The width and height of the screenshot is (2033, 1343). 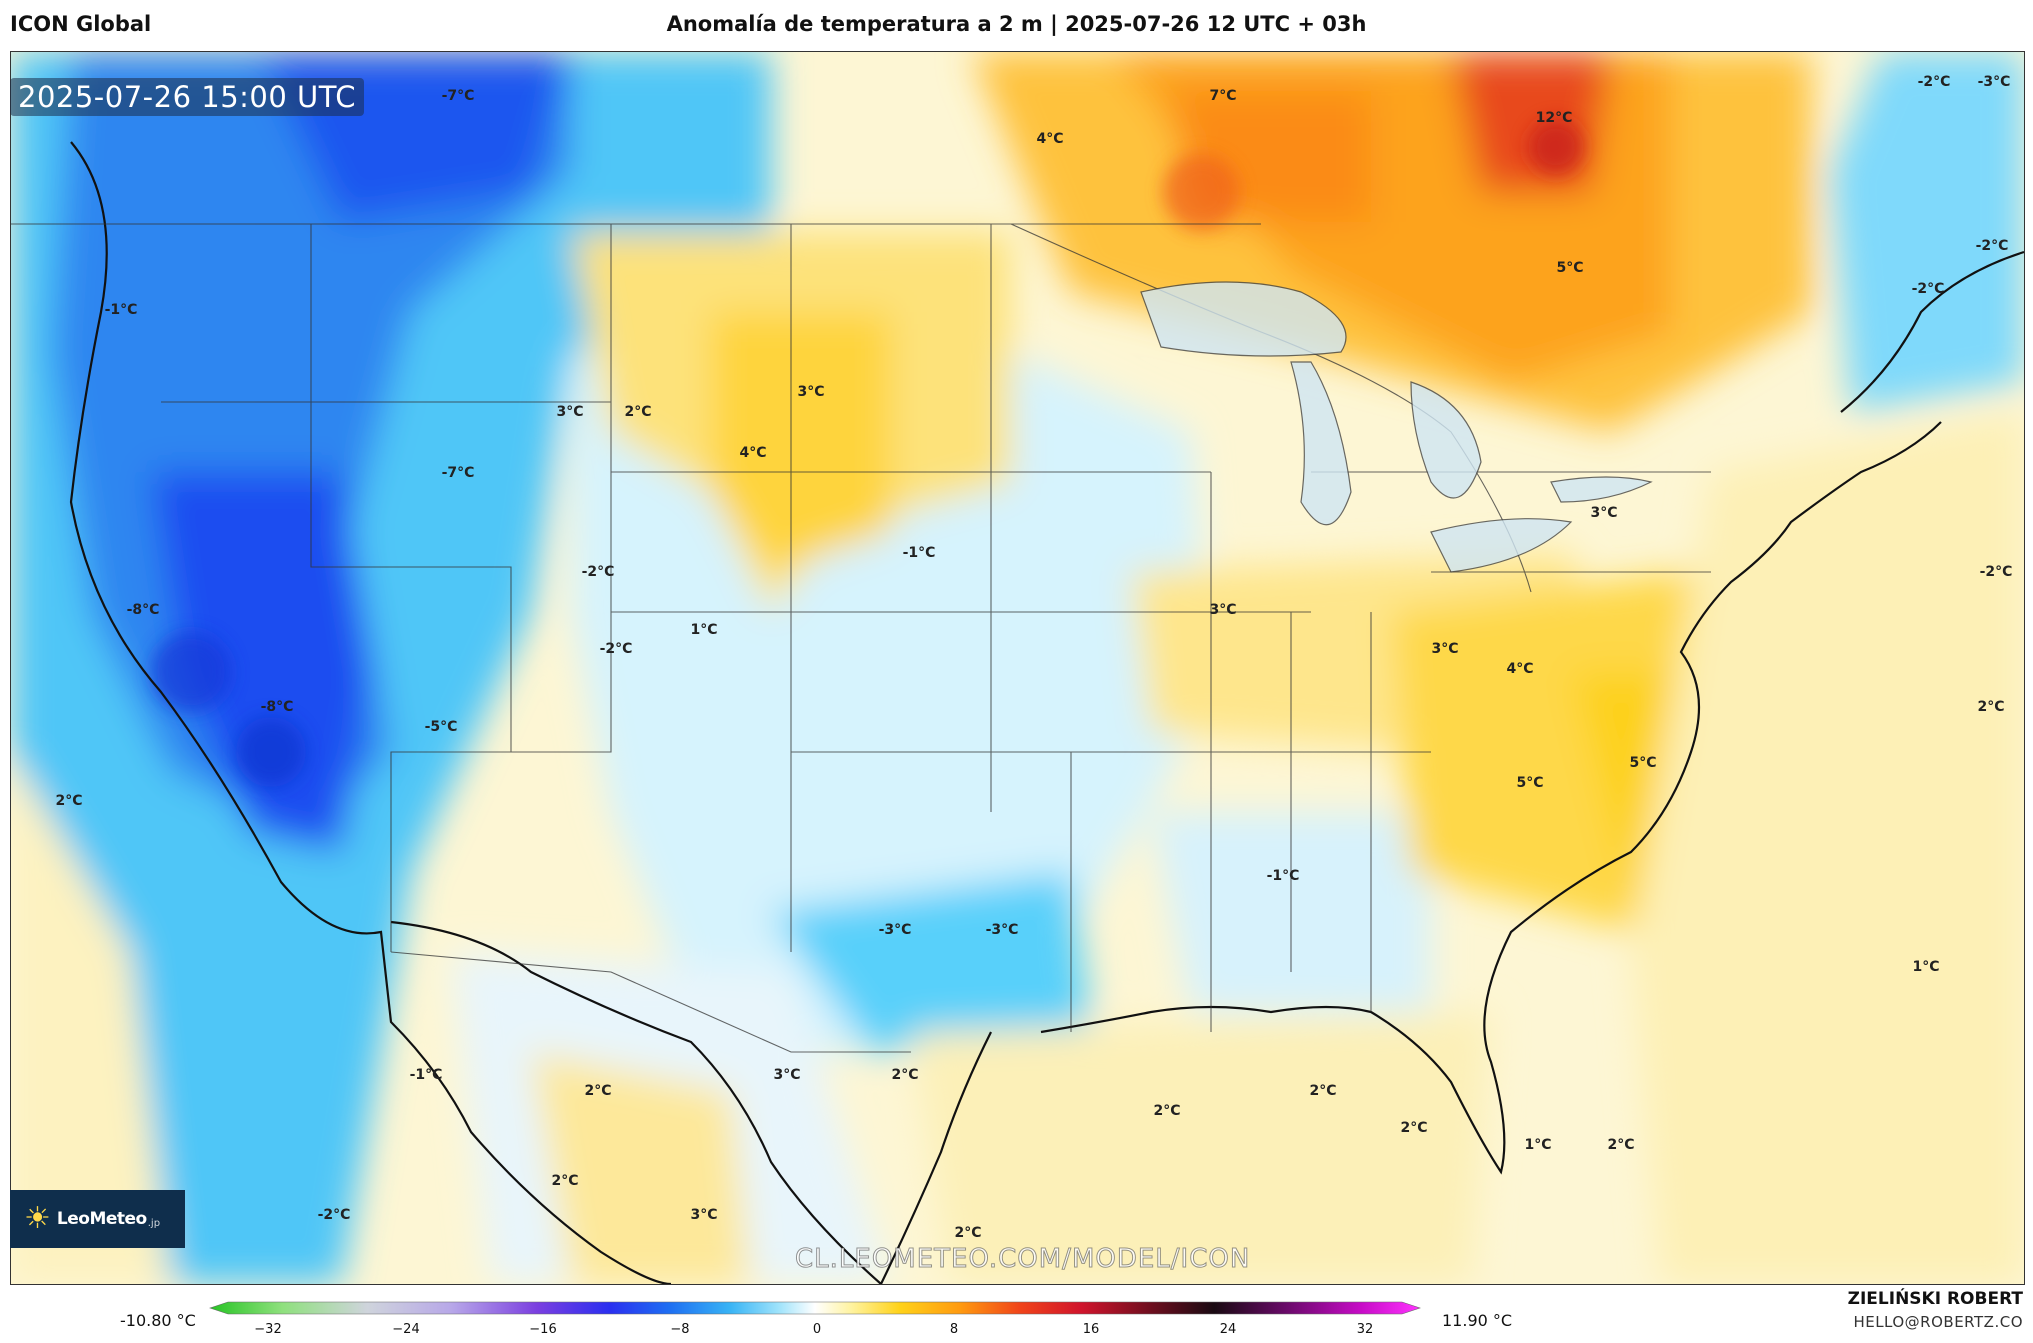 I want to click on scale-tick: 8, so click(x=954, y=1329).